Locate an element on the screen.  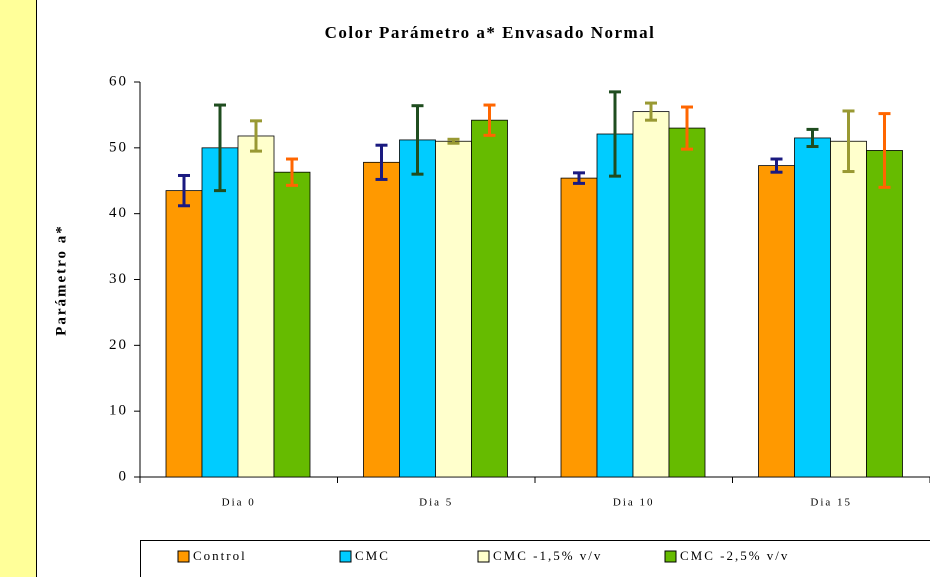
y-tick-label: 50 is located at coordinates (118, 147).